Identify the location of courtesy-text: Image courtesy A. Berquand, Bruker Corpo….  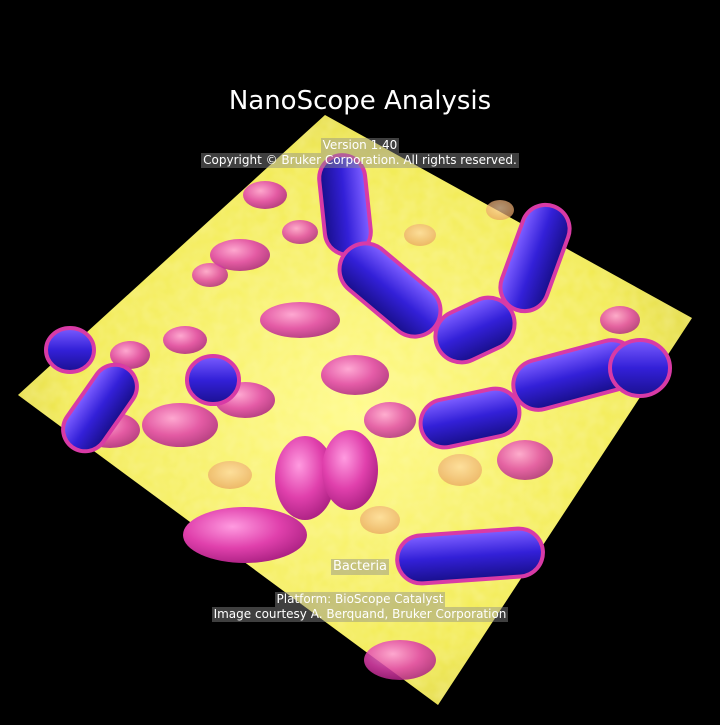
(360, 614).